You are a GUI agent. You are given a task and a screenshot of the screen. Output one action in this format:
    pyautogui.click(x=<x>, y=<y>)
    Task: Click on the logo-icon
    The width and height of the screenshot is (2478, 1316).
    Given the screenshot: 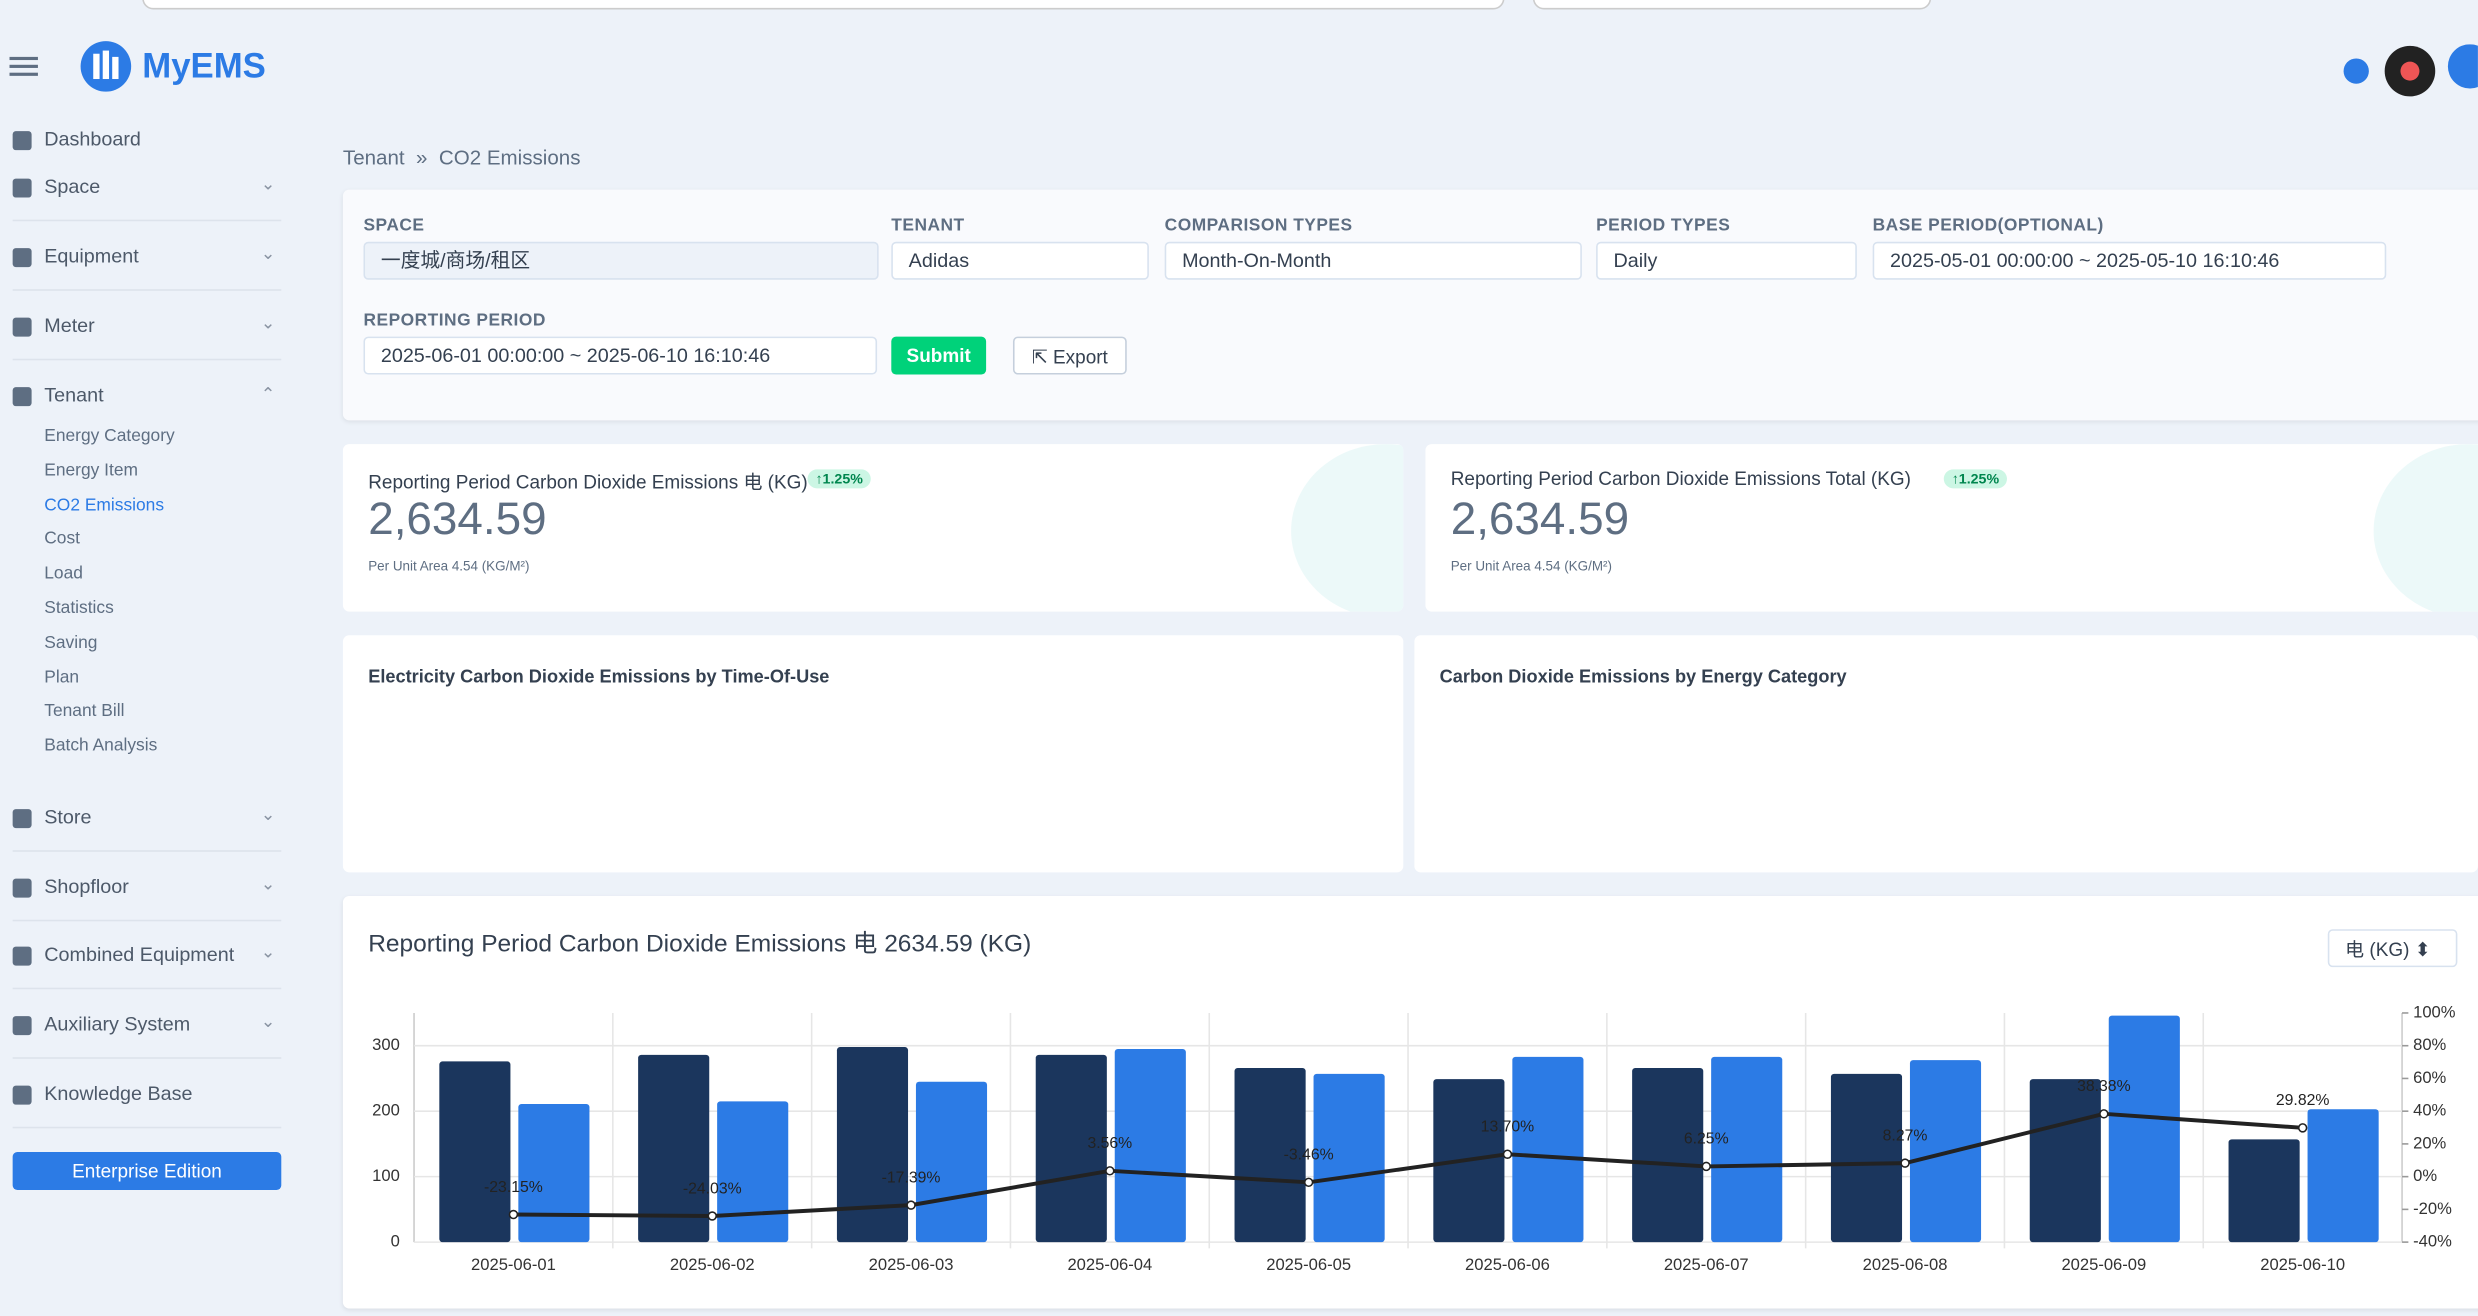 What is the action you would take?
    pyautogui.click(x=106, y=67)
    